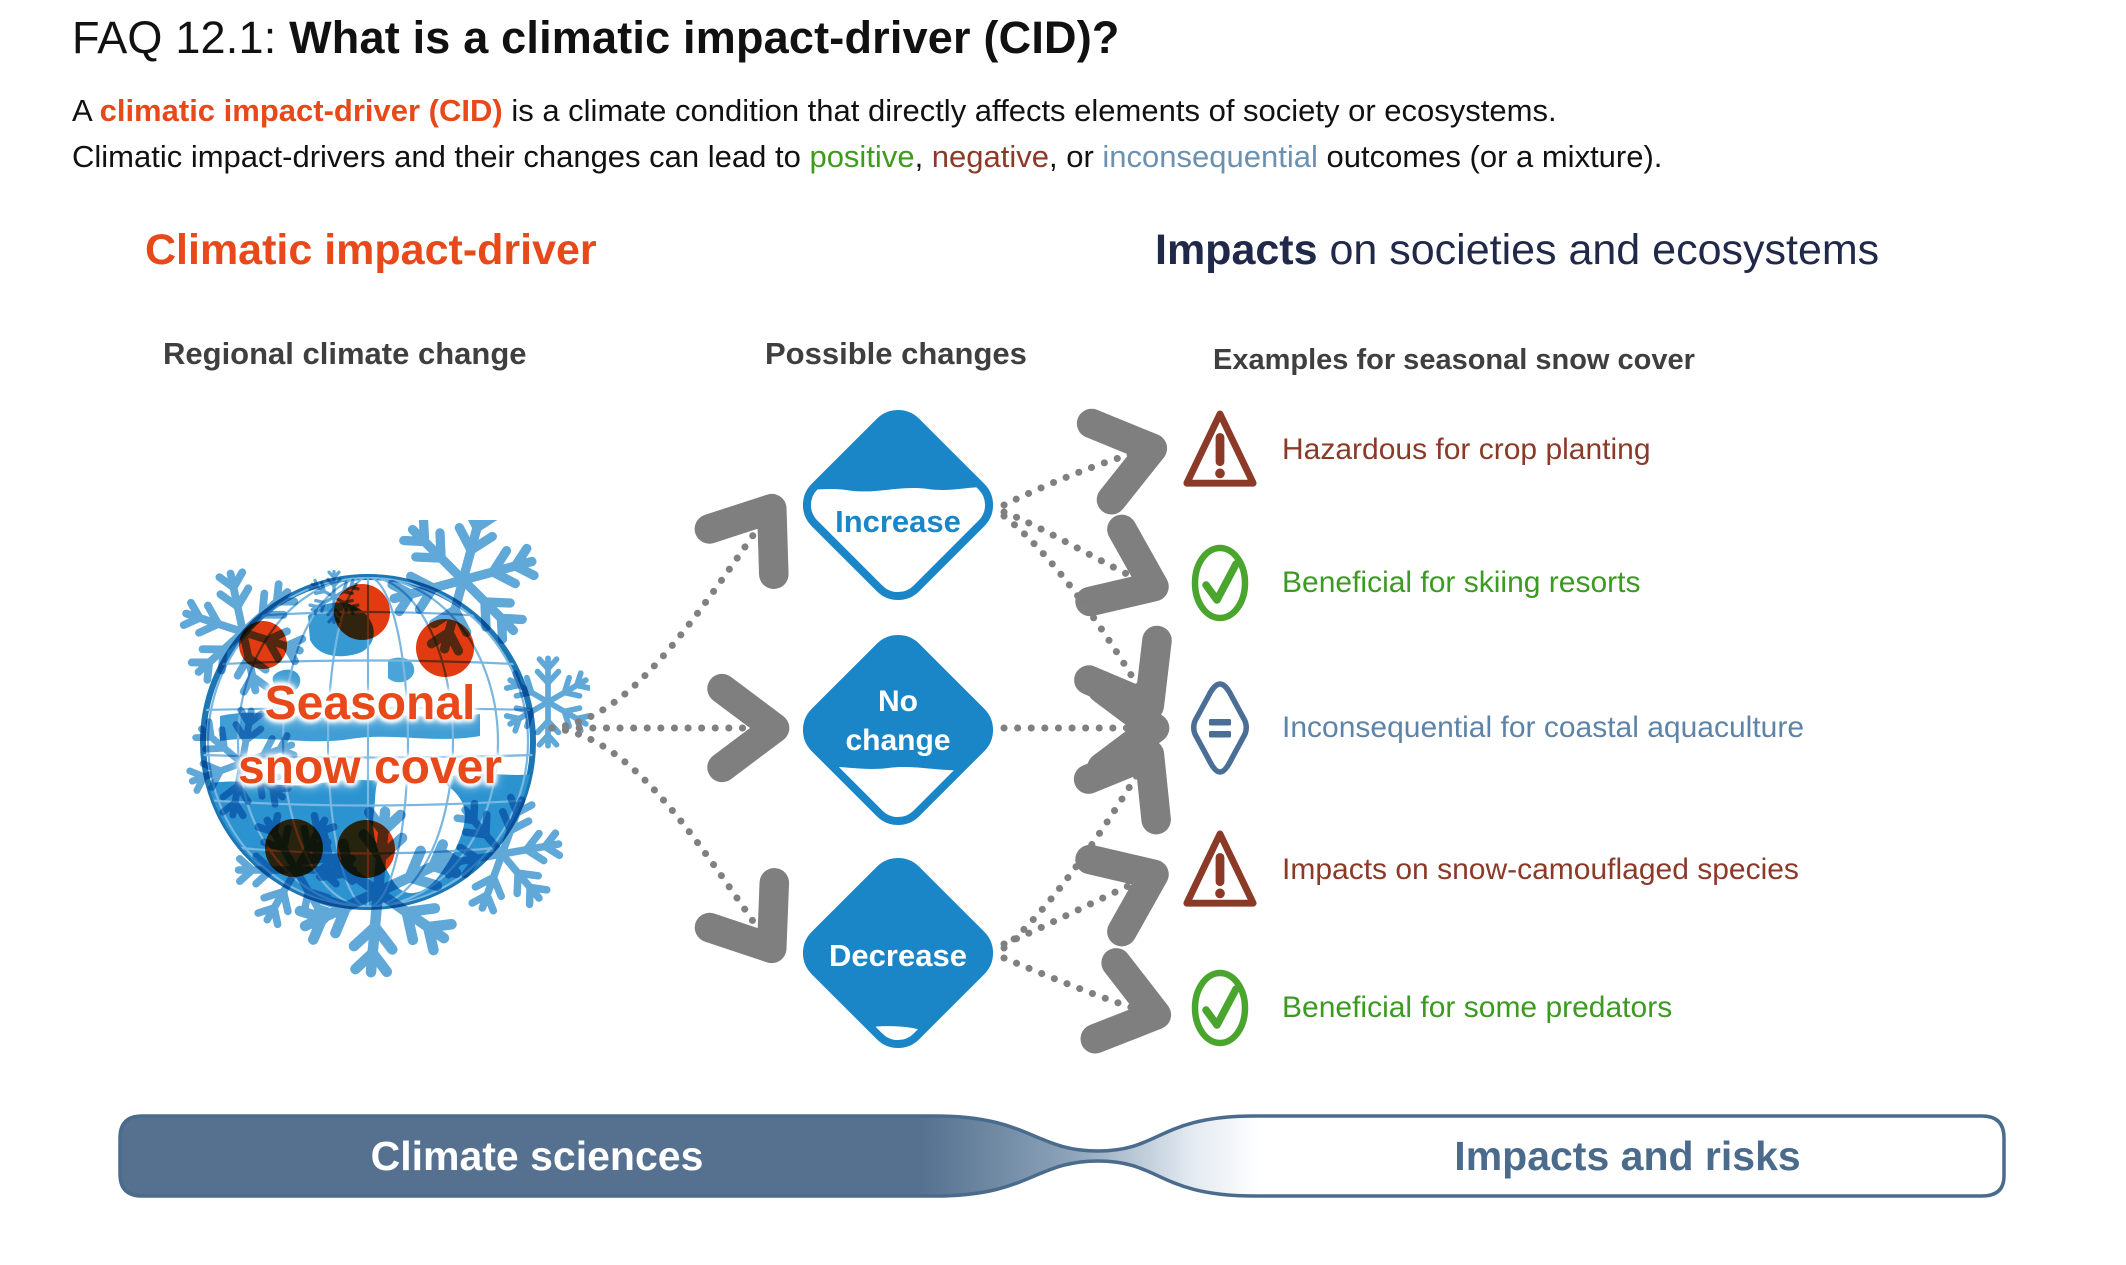 This screenshot has height=1265, width=2126. Describe the element at coordinates (370, 703) in the screenshot. I see `driver-label-line1: Seasonal` at that location.